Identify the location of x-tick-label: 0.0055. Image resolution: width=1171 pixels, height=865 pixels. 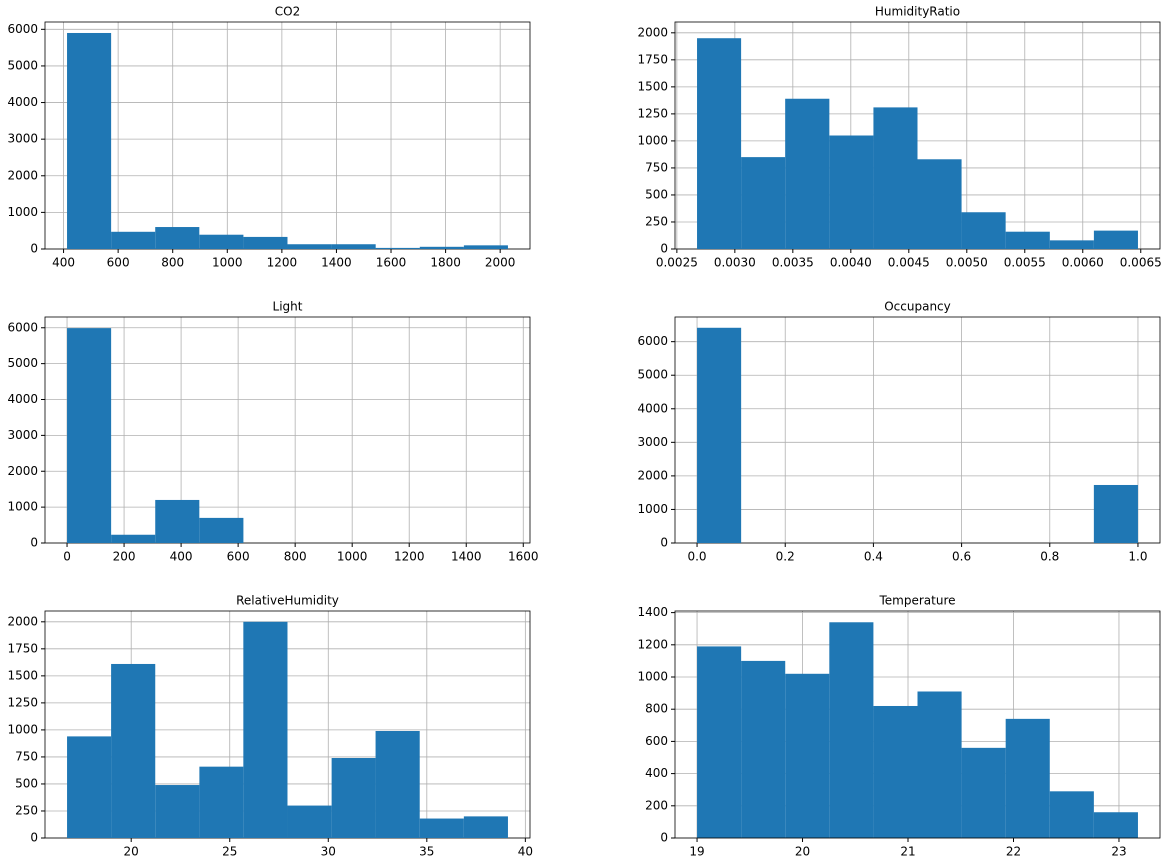
(1025, 263).